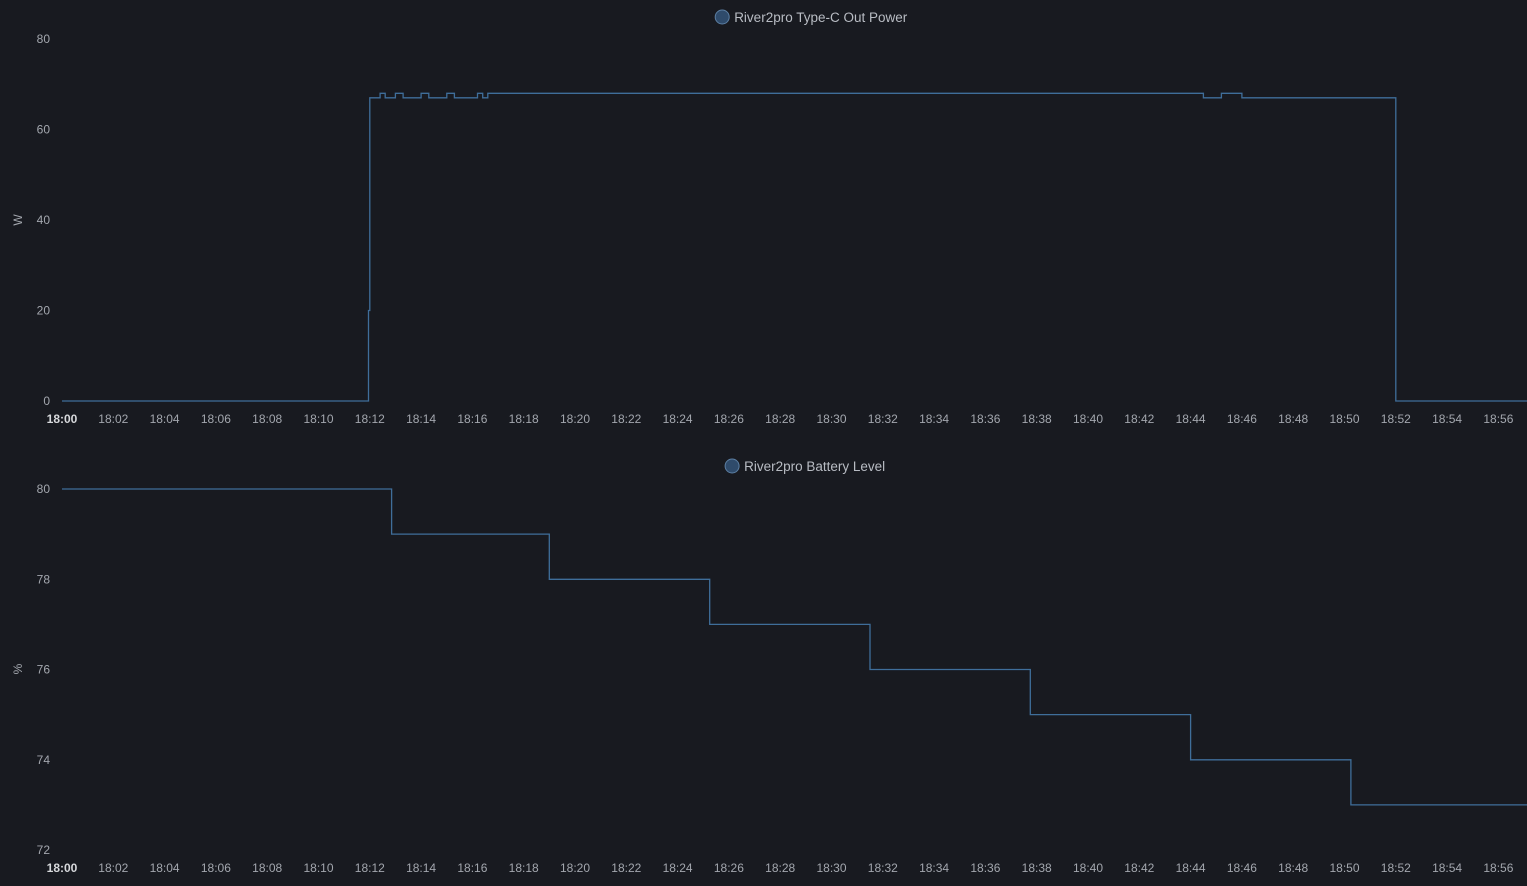 The height and width of the screenshot is (886, 1527). Describe the element at coordinates (1191, 868) in the screenshot. I see `battery-x-tick-1844: 18:44` at that location.